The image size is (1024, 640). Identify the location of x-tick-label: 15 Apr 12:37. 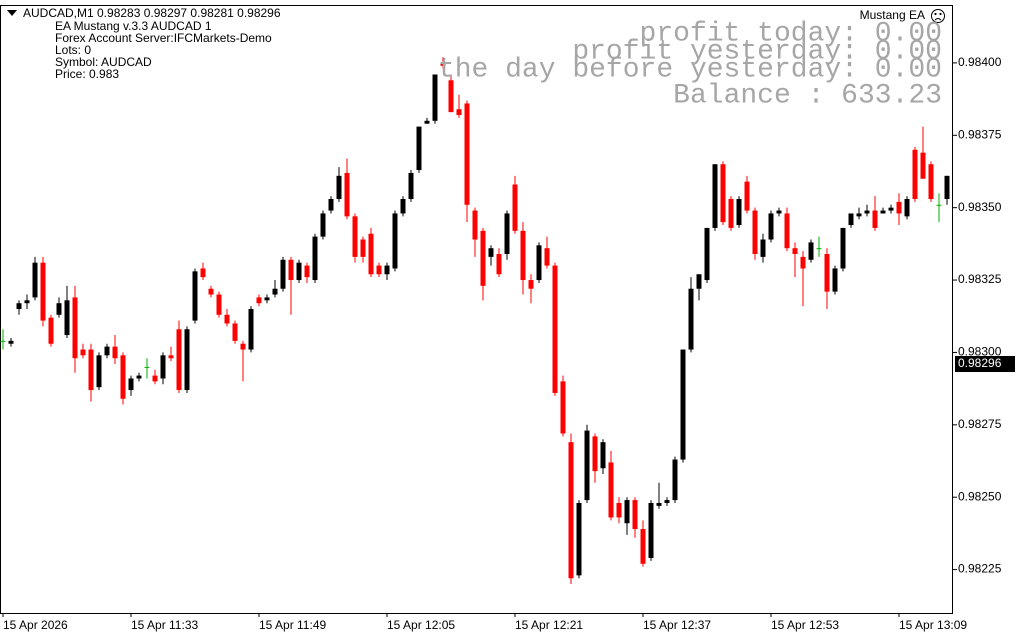
(677, 625).